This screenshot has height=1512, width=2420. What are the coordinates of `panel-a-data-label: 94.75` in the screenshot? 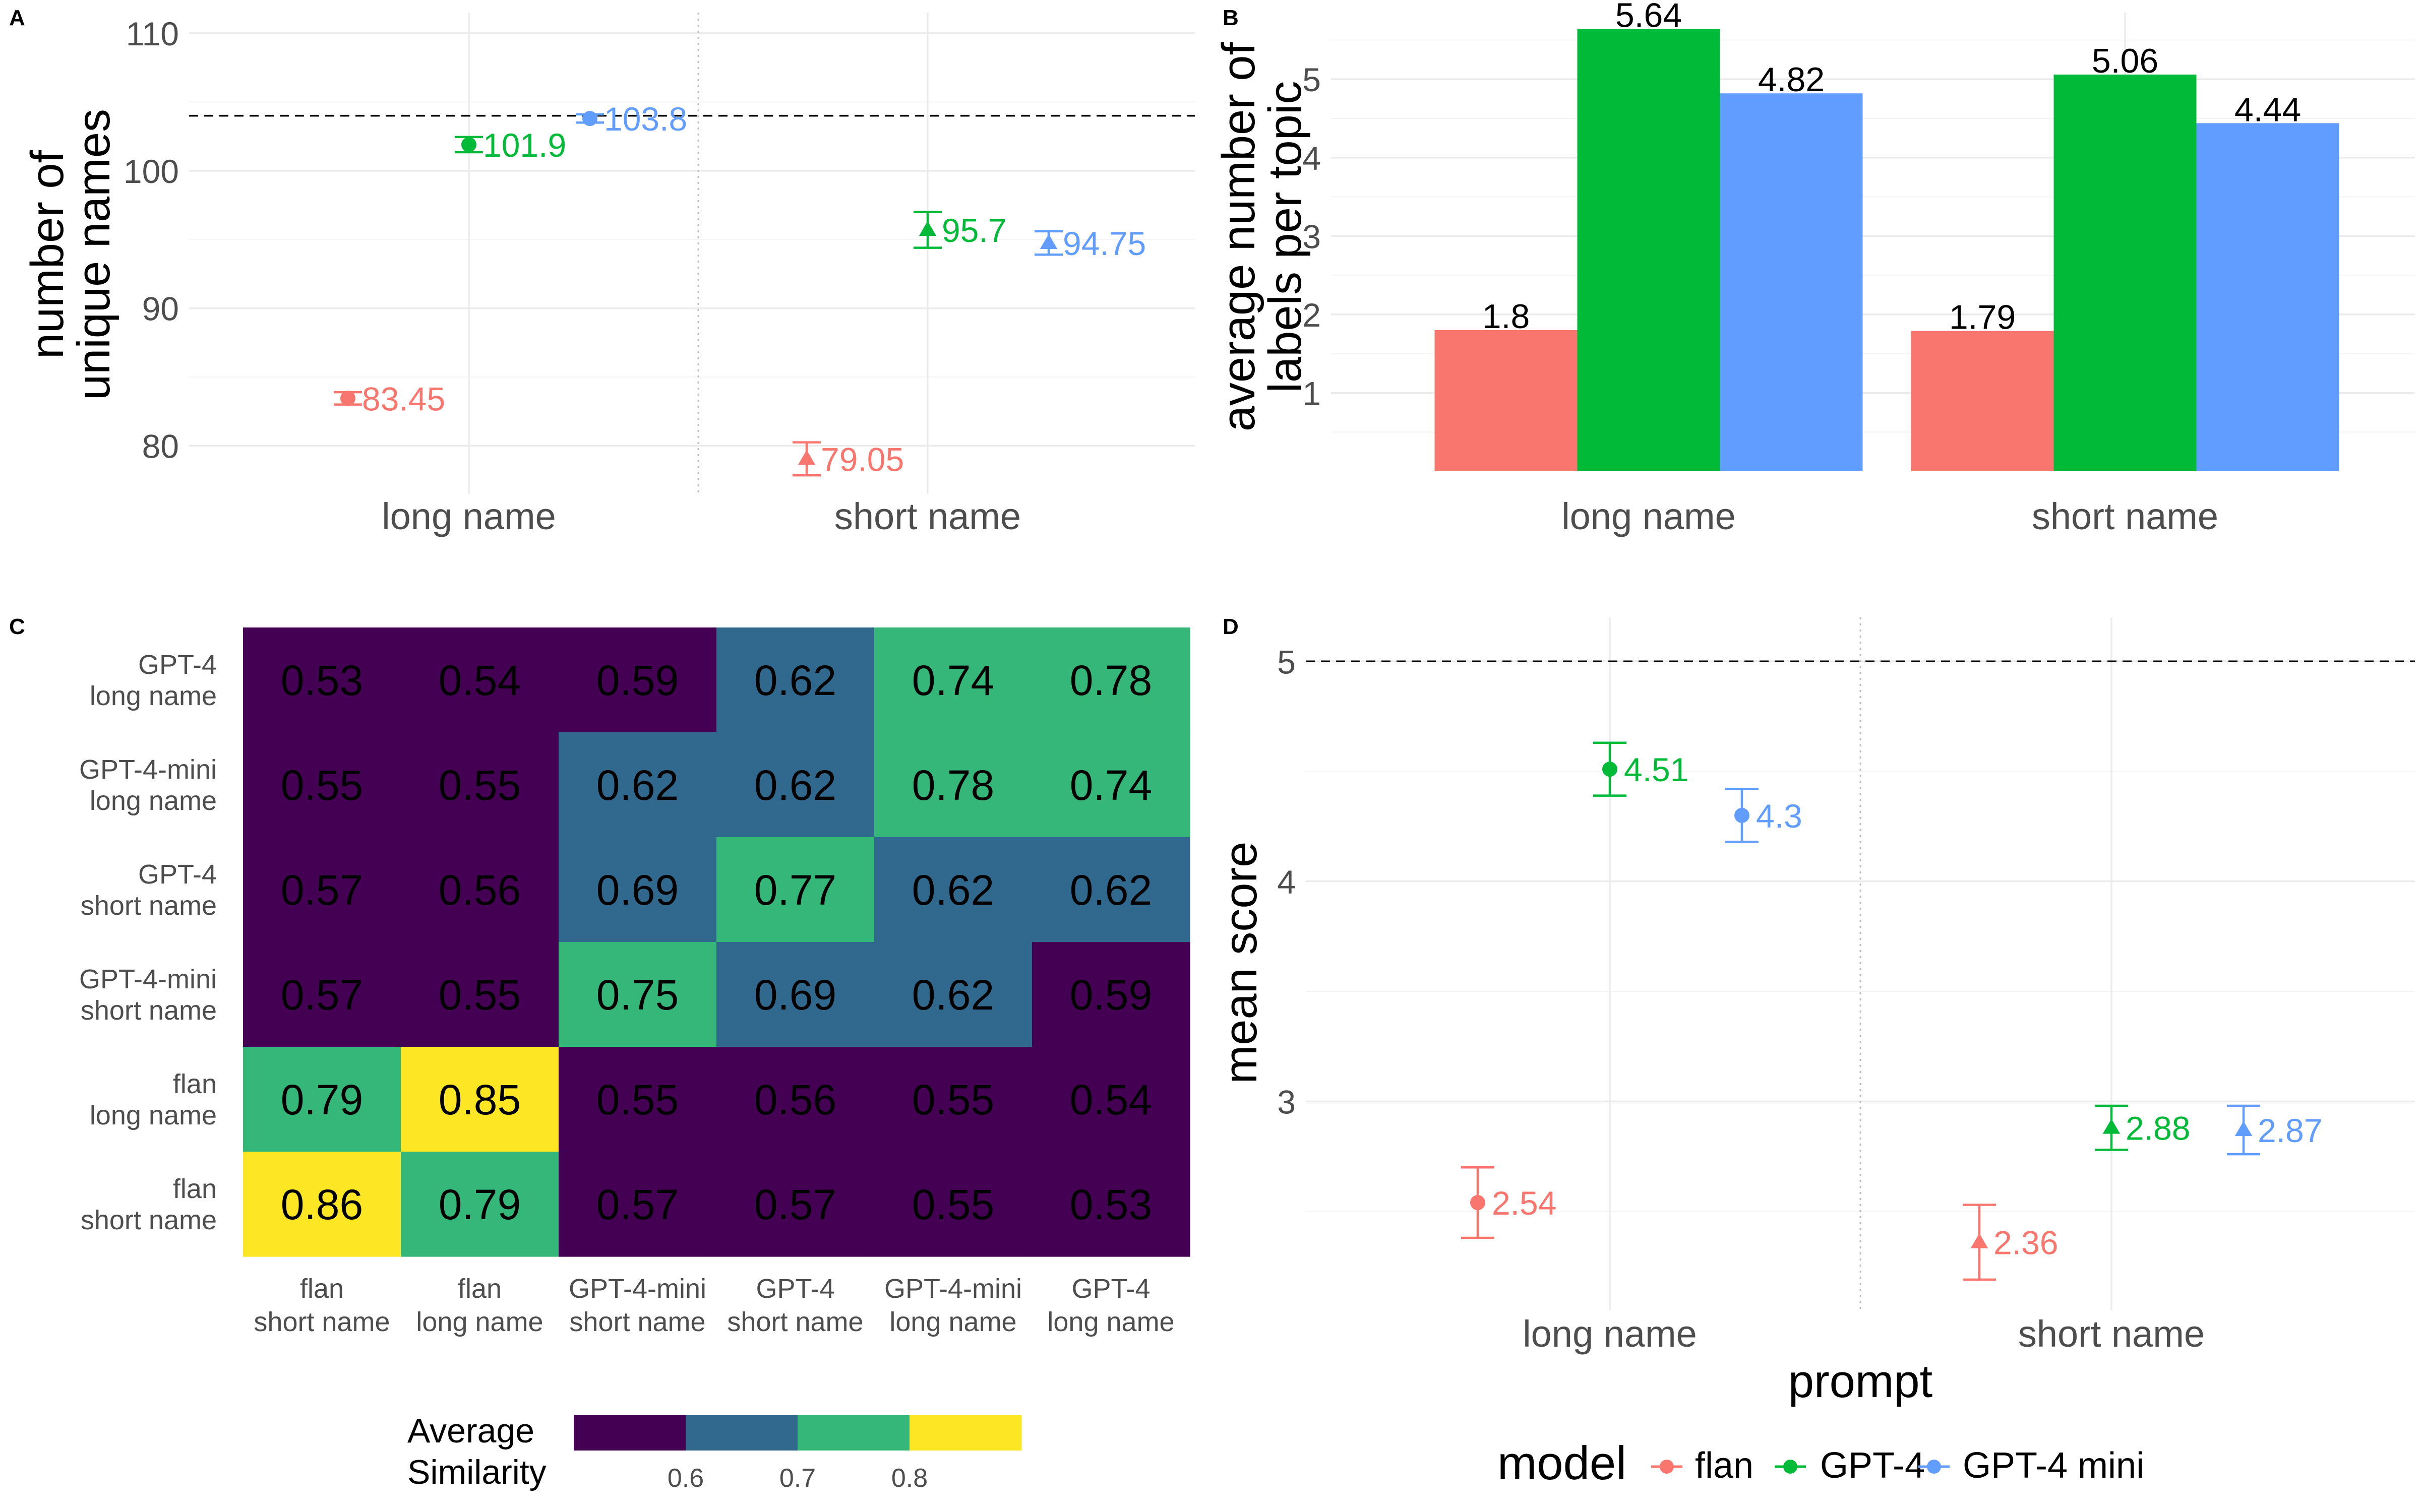 It's located at (1104, 244).